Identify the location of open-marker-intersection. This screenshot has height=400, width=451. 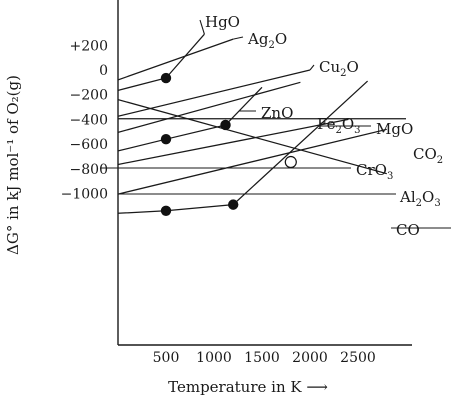
(290, 162).